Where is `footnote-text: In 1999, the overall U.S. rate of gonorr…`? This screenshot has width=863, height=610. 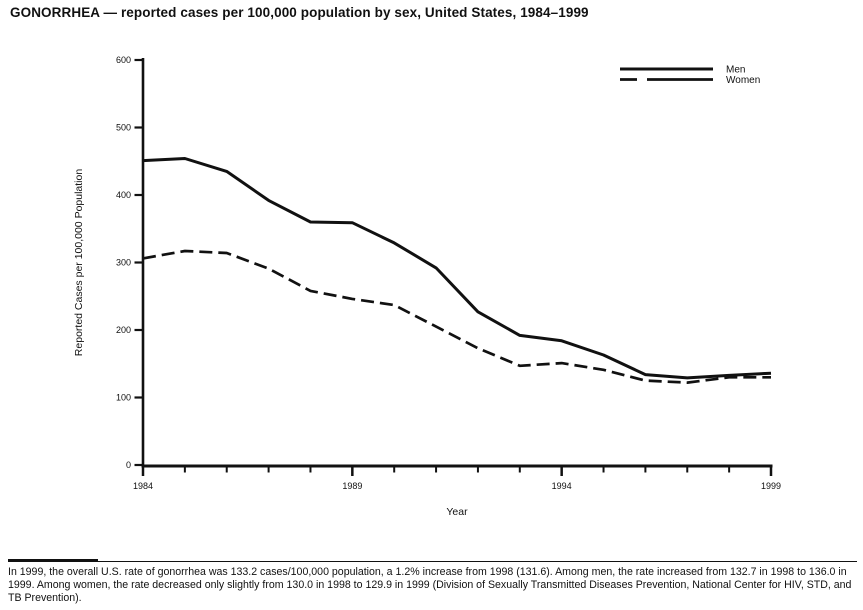 footnote-text: In 1999, the overall U.S. rate of gonorr… is located at coordinates (430, 585).